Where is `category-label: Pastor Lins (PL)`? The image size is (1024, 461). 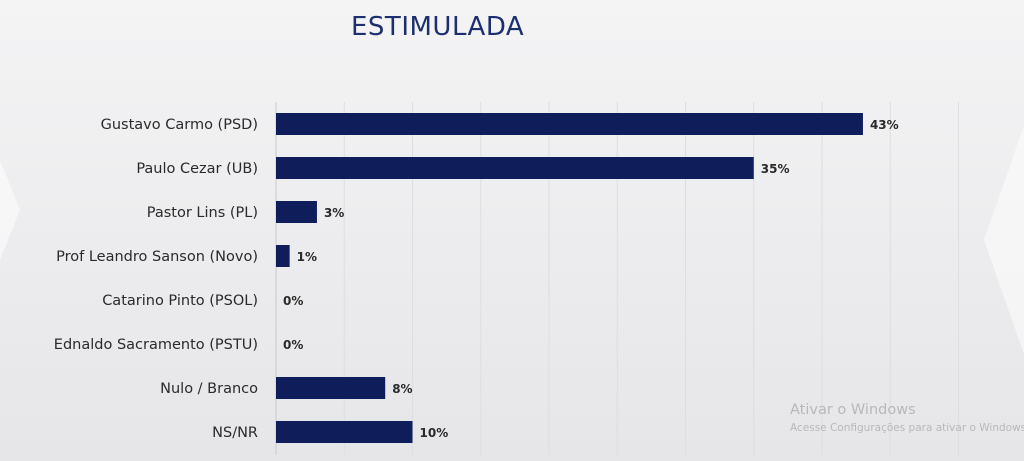
category-label: Pastor Lins (PL) is located at coordinates (202, 213).